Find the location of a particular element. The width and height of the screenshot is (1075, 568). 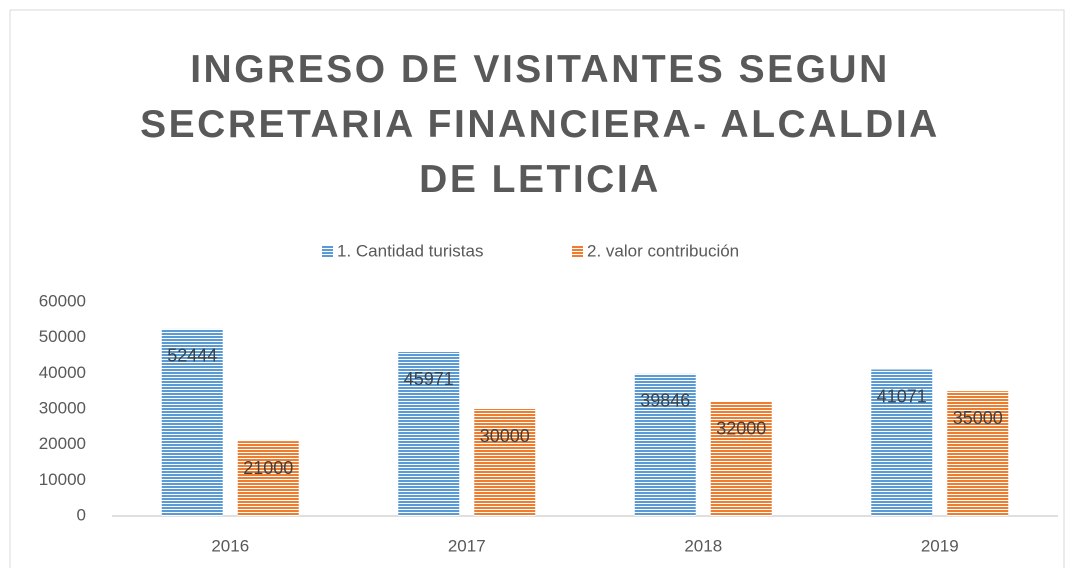

data-label: 52444 is located at coordinates (192, 356).